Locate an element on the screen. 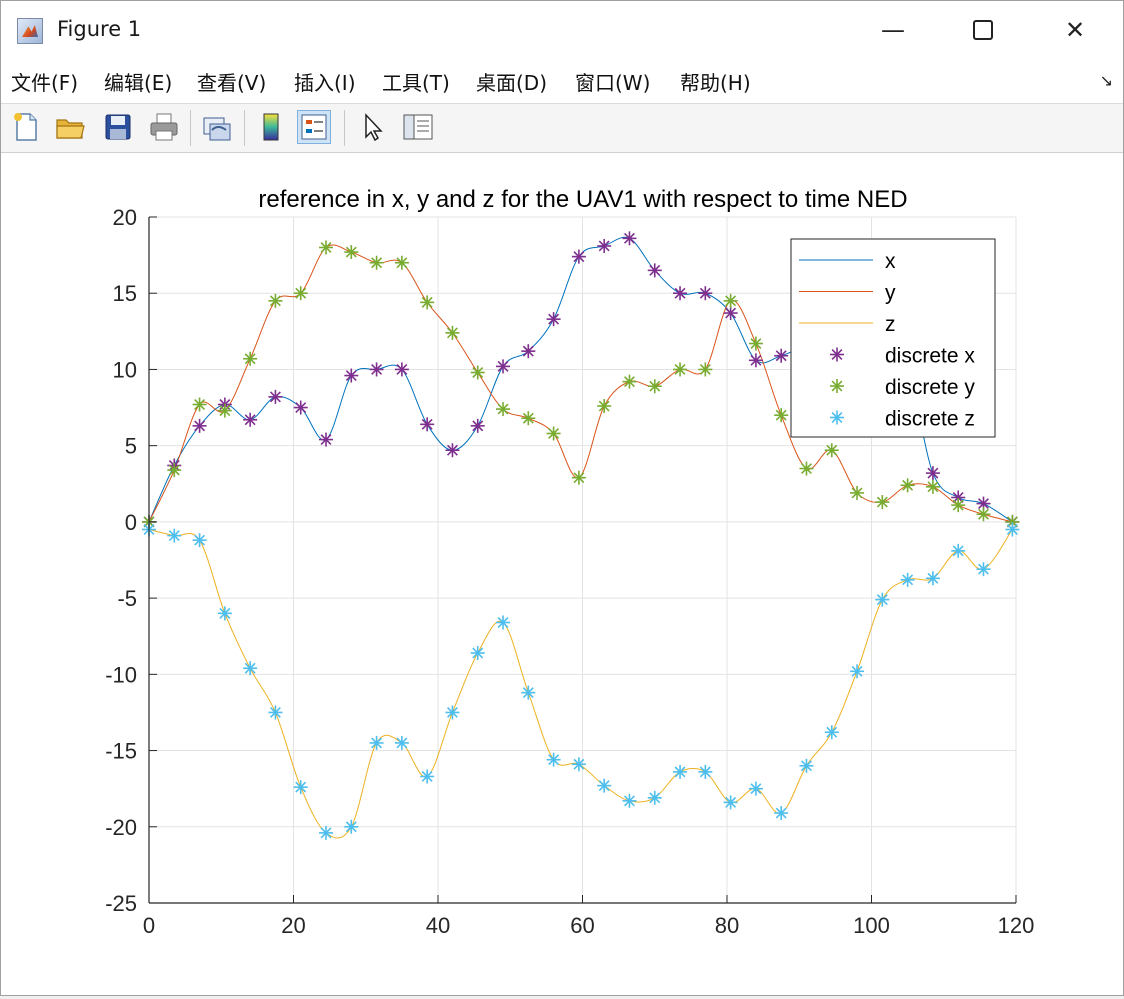  legend-label: discrete y is located at coordinates (930, 387).